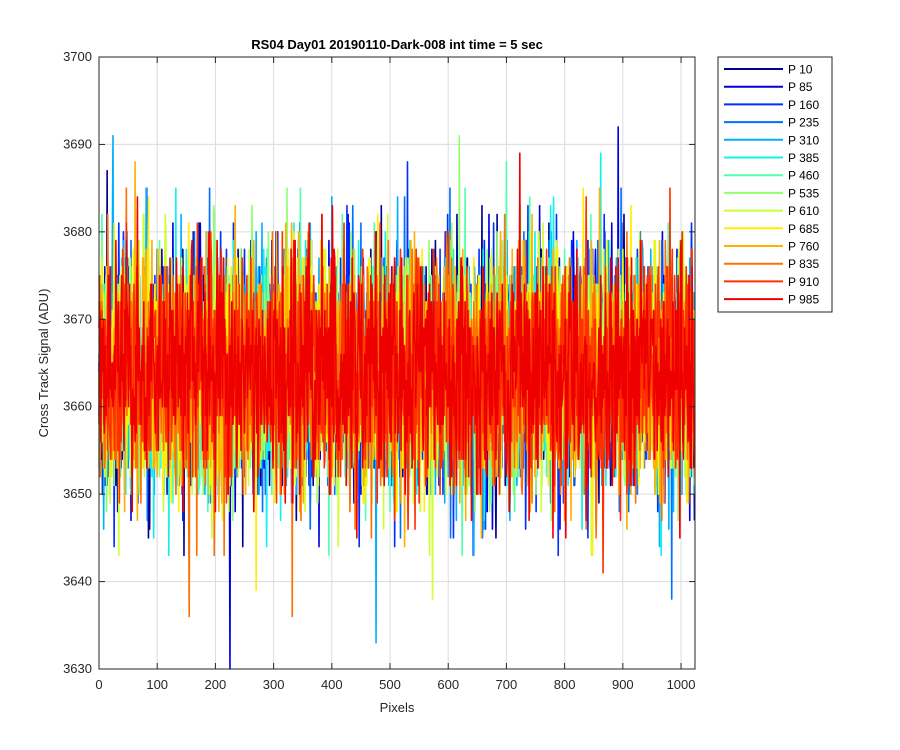 The height and width of the screenshot is (750, 900). I want to click on x-tick-label: 400, so click(332, 684).